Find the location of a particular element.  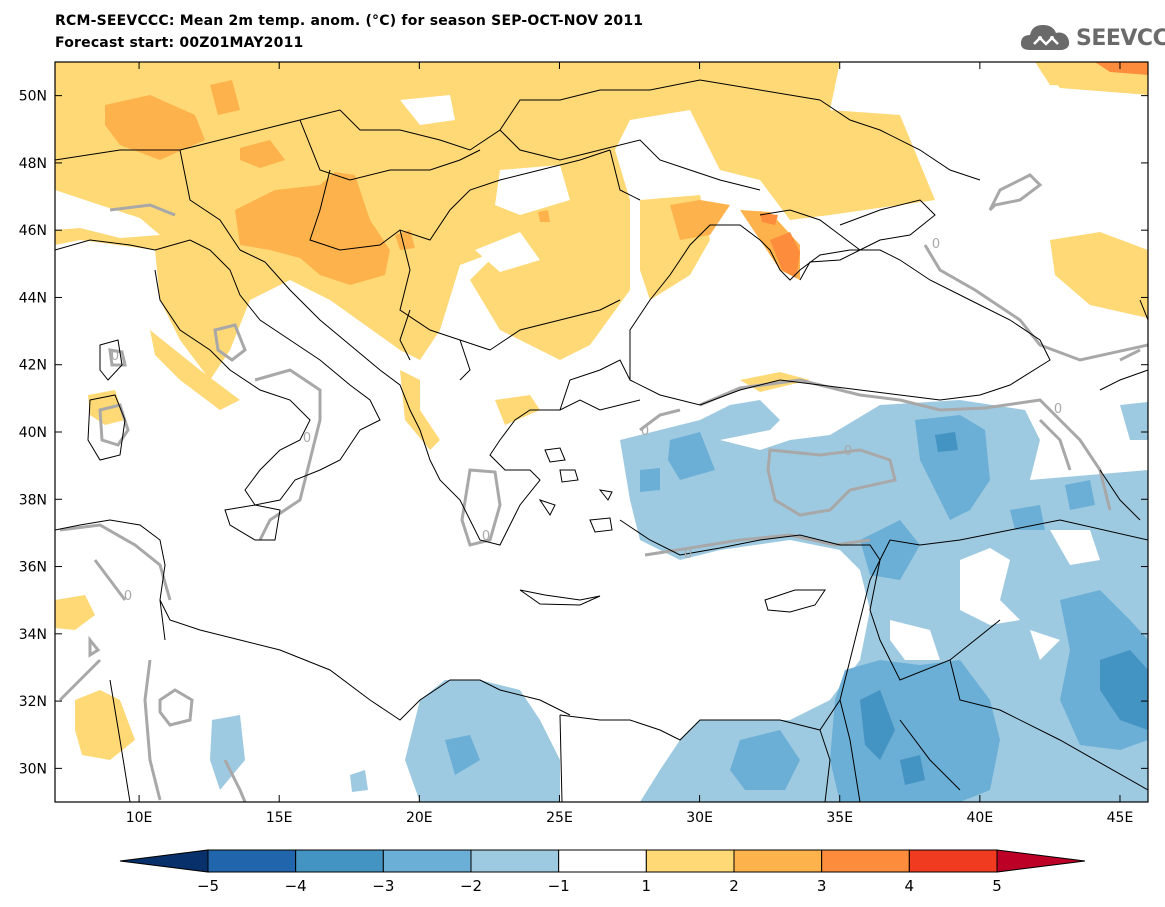

colorbar-label: 5 is located at coordinates (997, 886).